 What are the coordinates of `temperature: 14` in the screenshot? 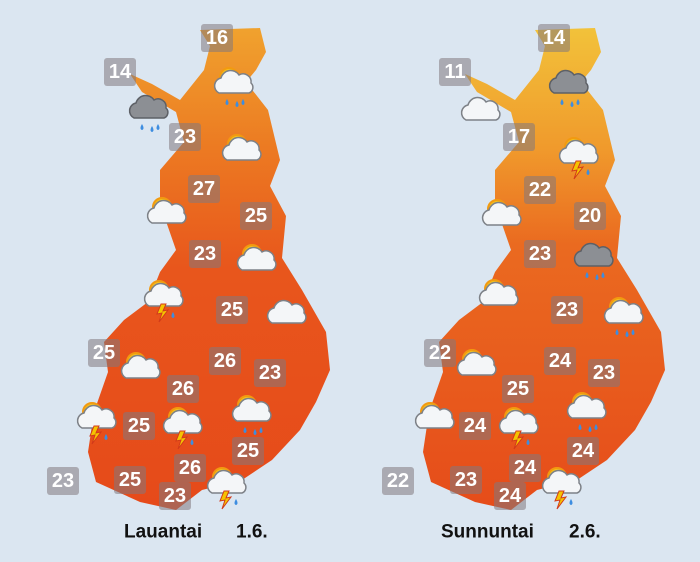 It's located at (554, 38).